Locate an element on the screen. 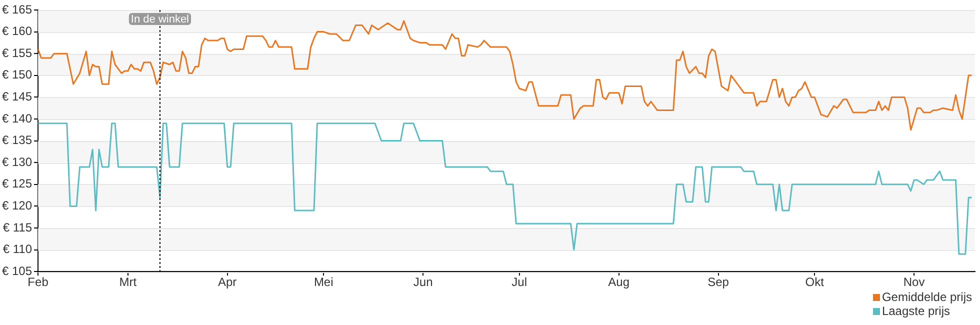 The height and width of the screenshot is (325, 980). ref-line-label: In de winkel is located at coordinates (160, 20).